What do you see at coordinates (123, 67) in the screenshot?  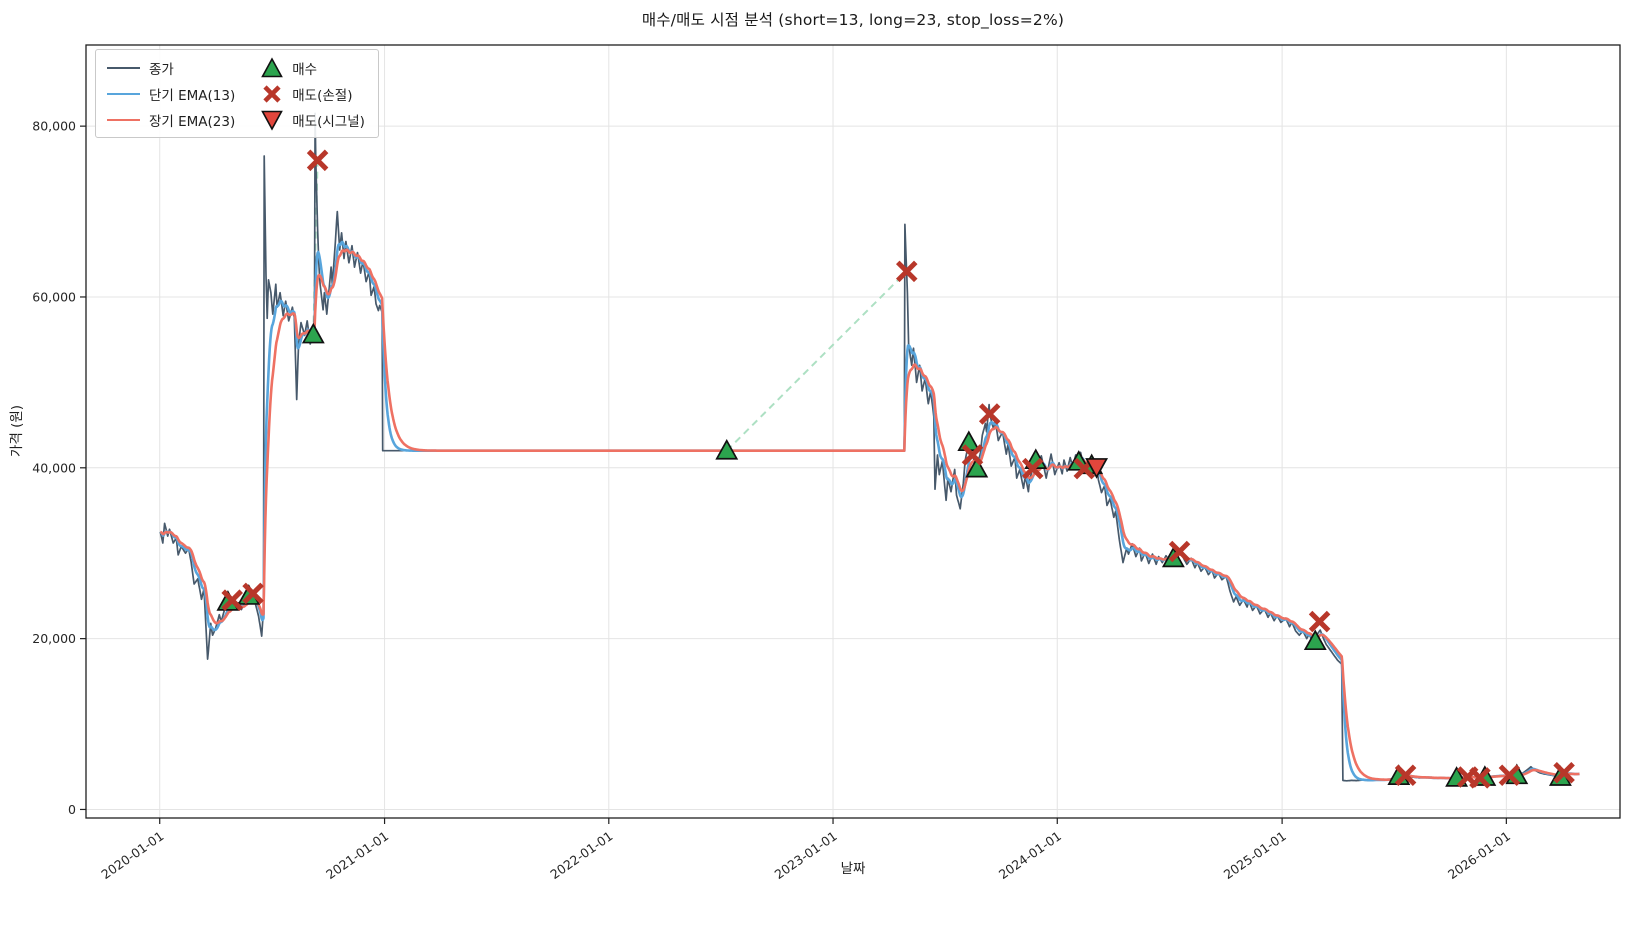 I see `close-line-icon` at bounding box center [123, 67].